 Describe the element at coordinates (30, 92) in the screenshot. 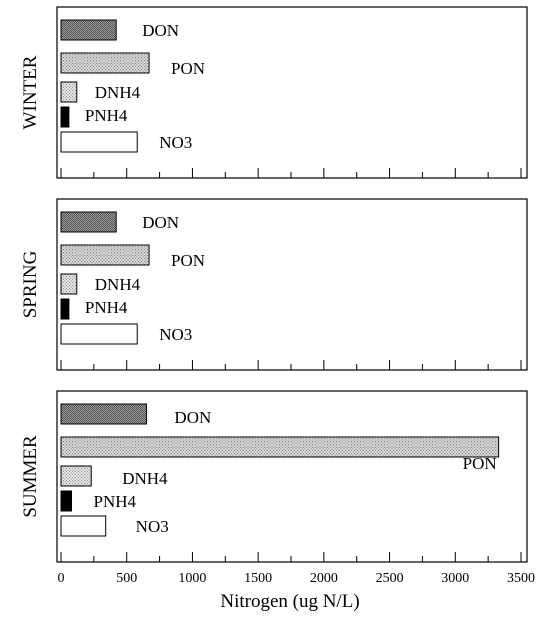

I see `season-label: WINTER` at that location.